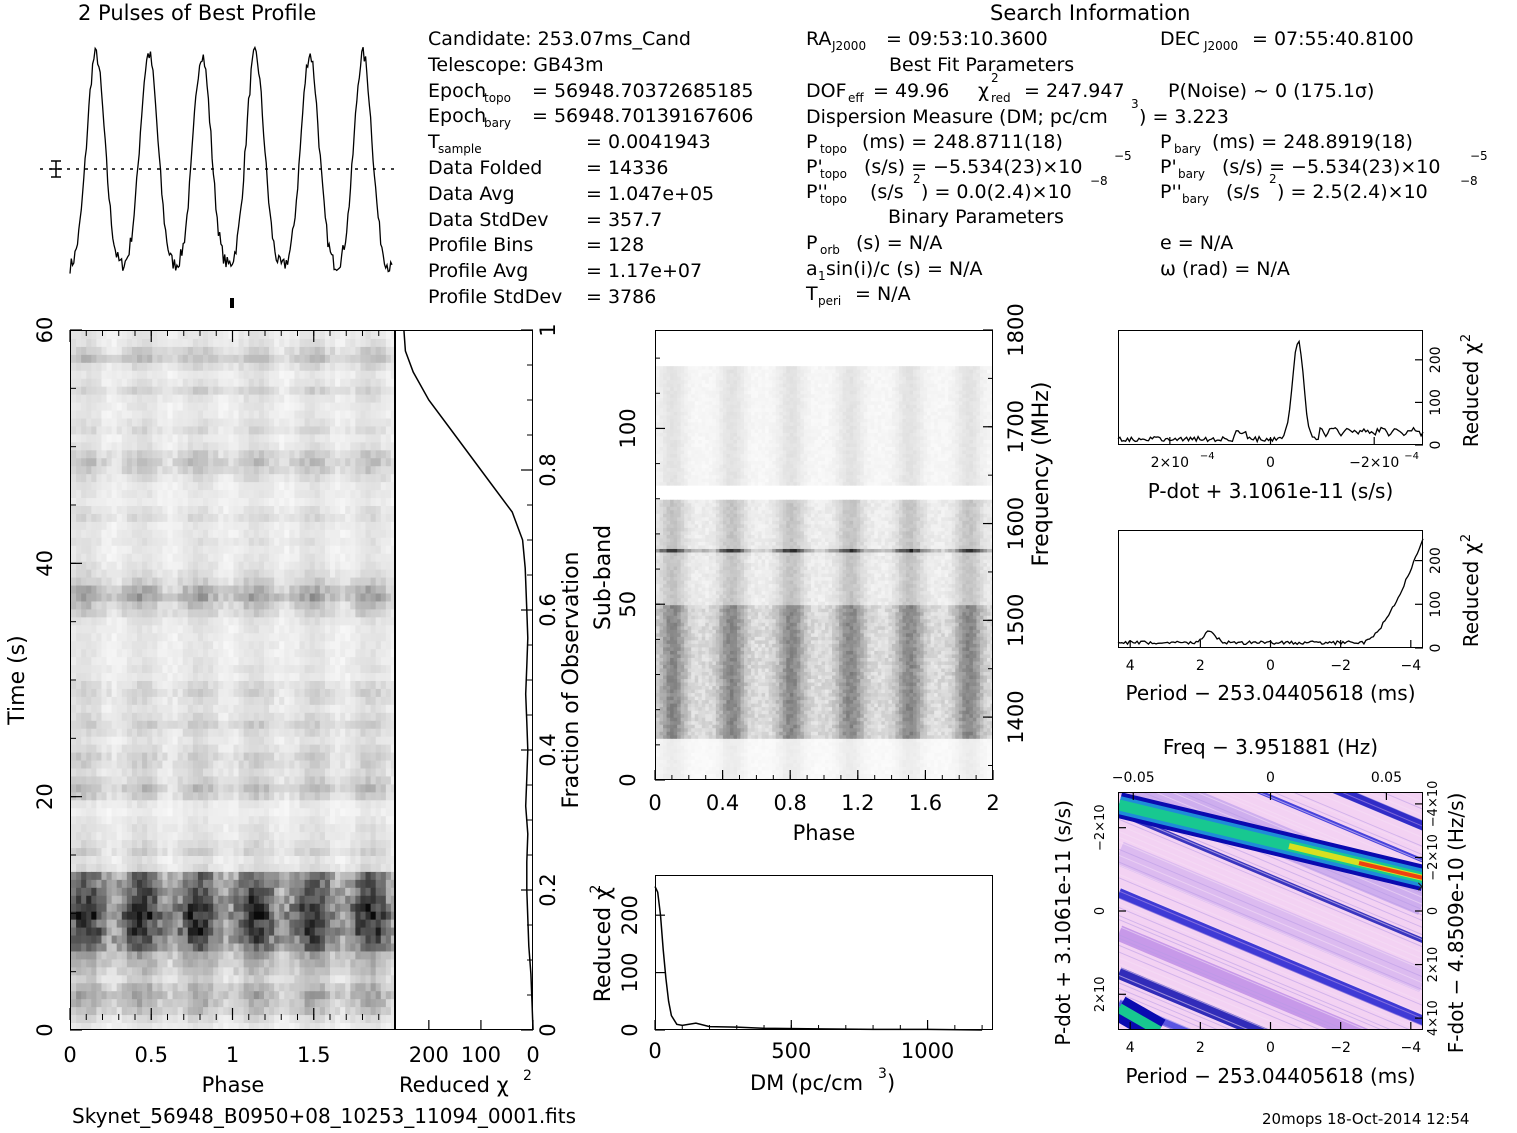  I want to click on profile-line, so click(231, 159).